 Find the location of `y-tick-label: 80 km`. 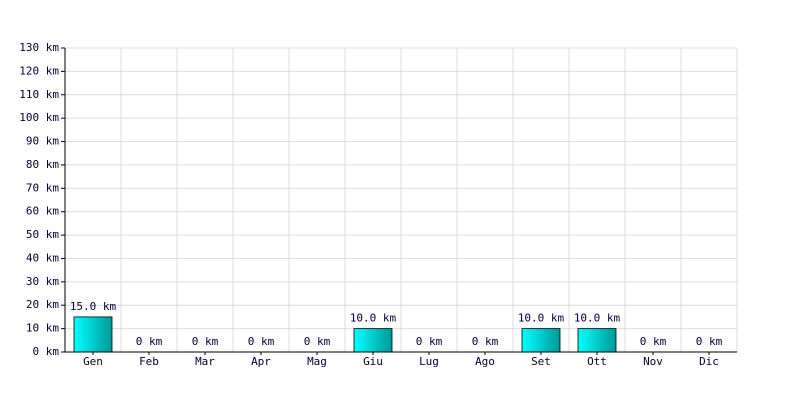

y-tick-label: 80 km is located at coordinates (42, 164).